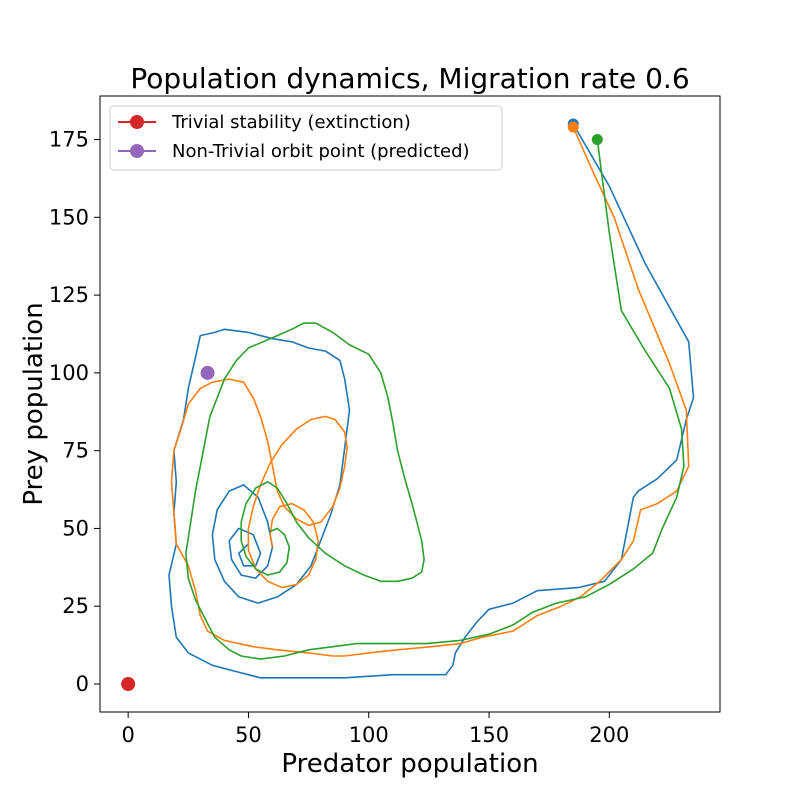  Describe the element at coordinates (69, 140) in the screenshot. I see `y-tick-label: 175` at that location.